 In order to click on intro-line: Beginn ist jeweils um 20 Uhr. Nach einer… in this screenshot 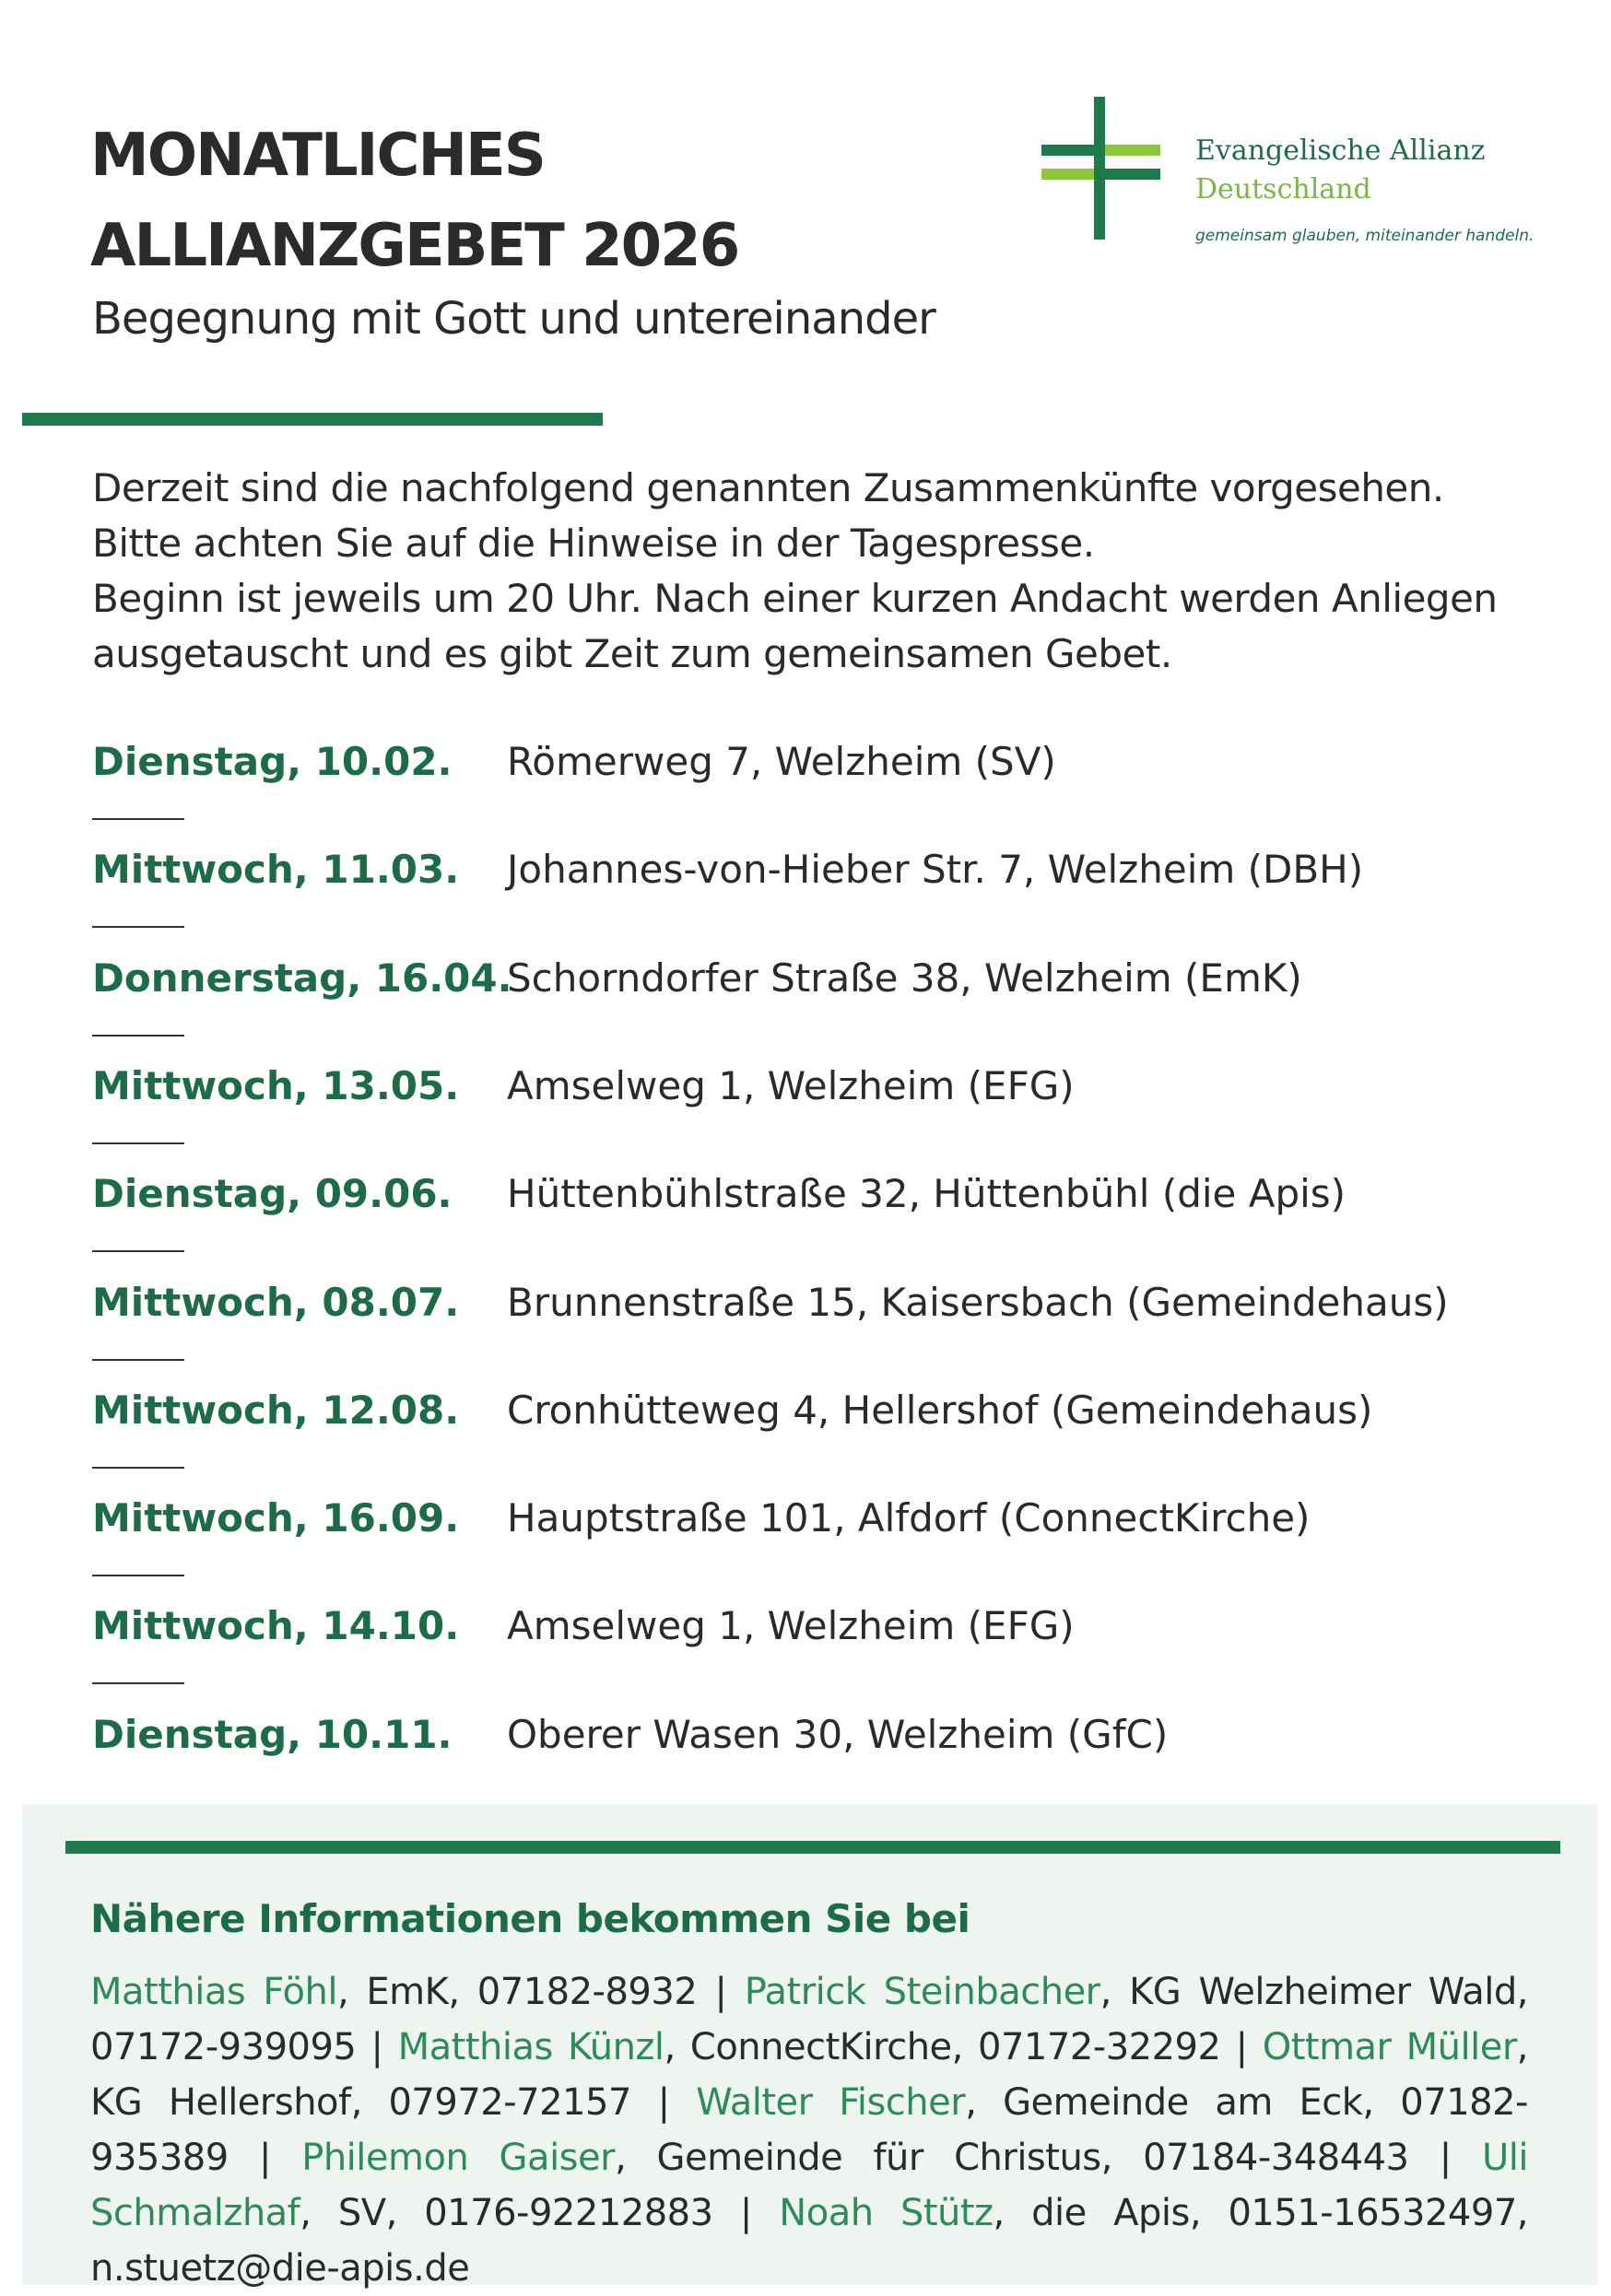, I will do `click(795, 598)`.